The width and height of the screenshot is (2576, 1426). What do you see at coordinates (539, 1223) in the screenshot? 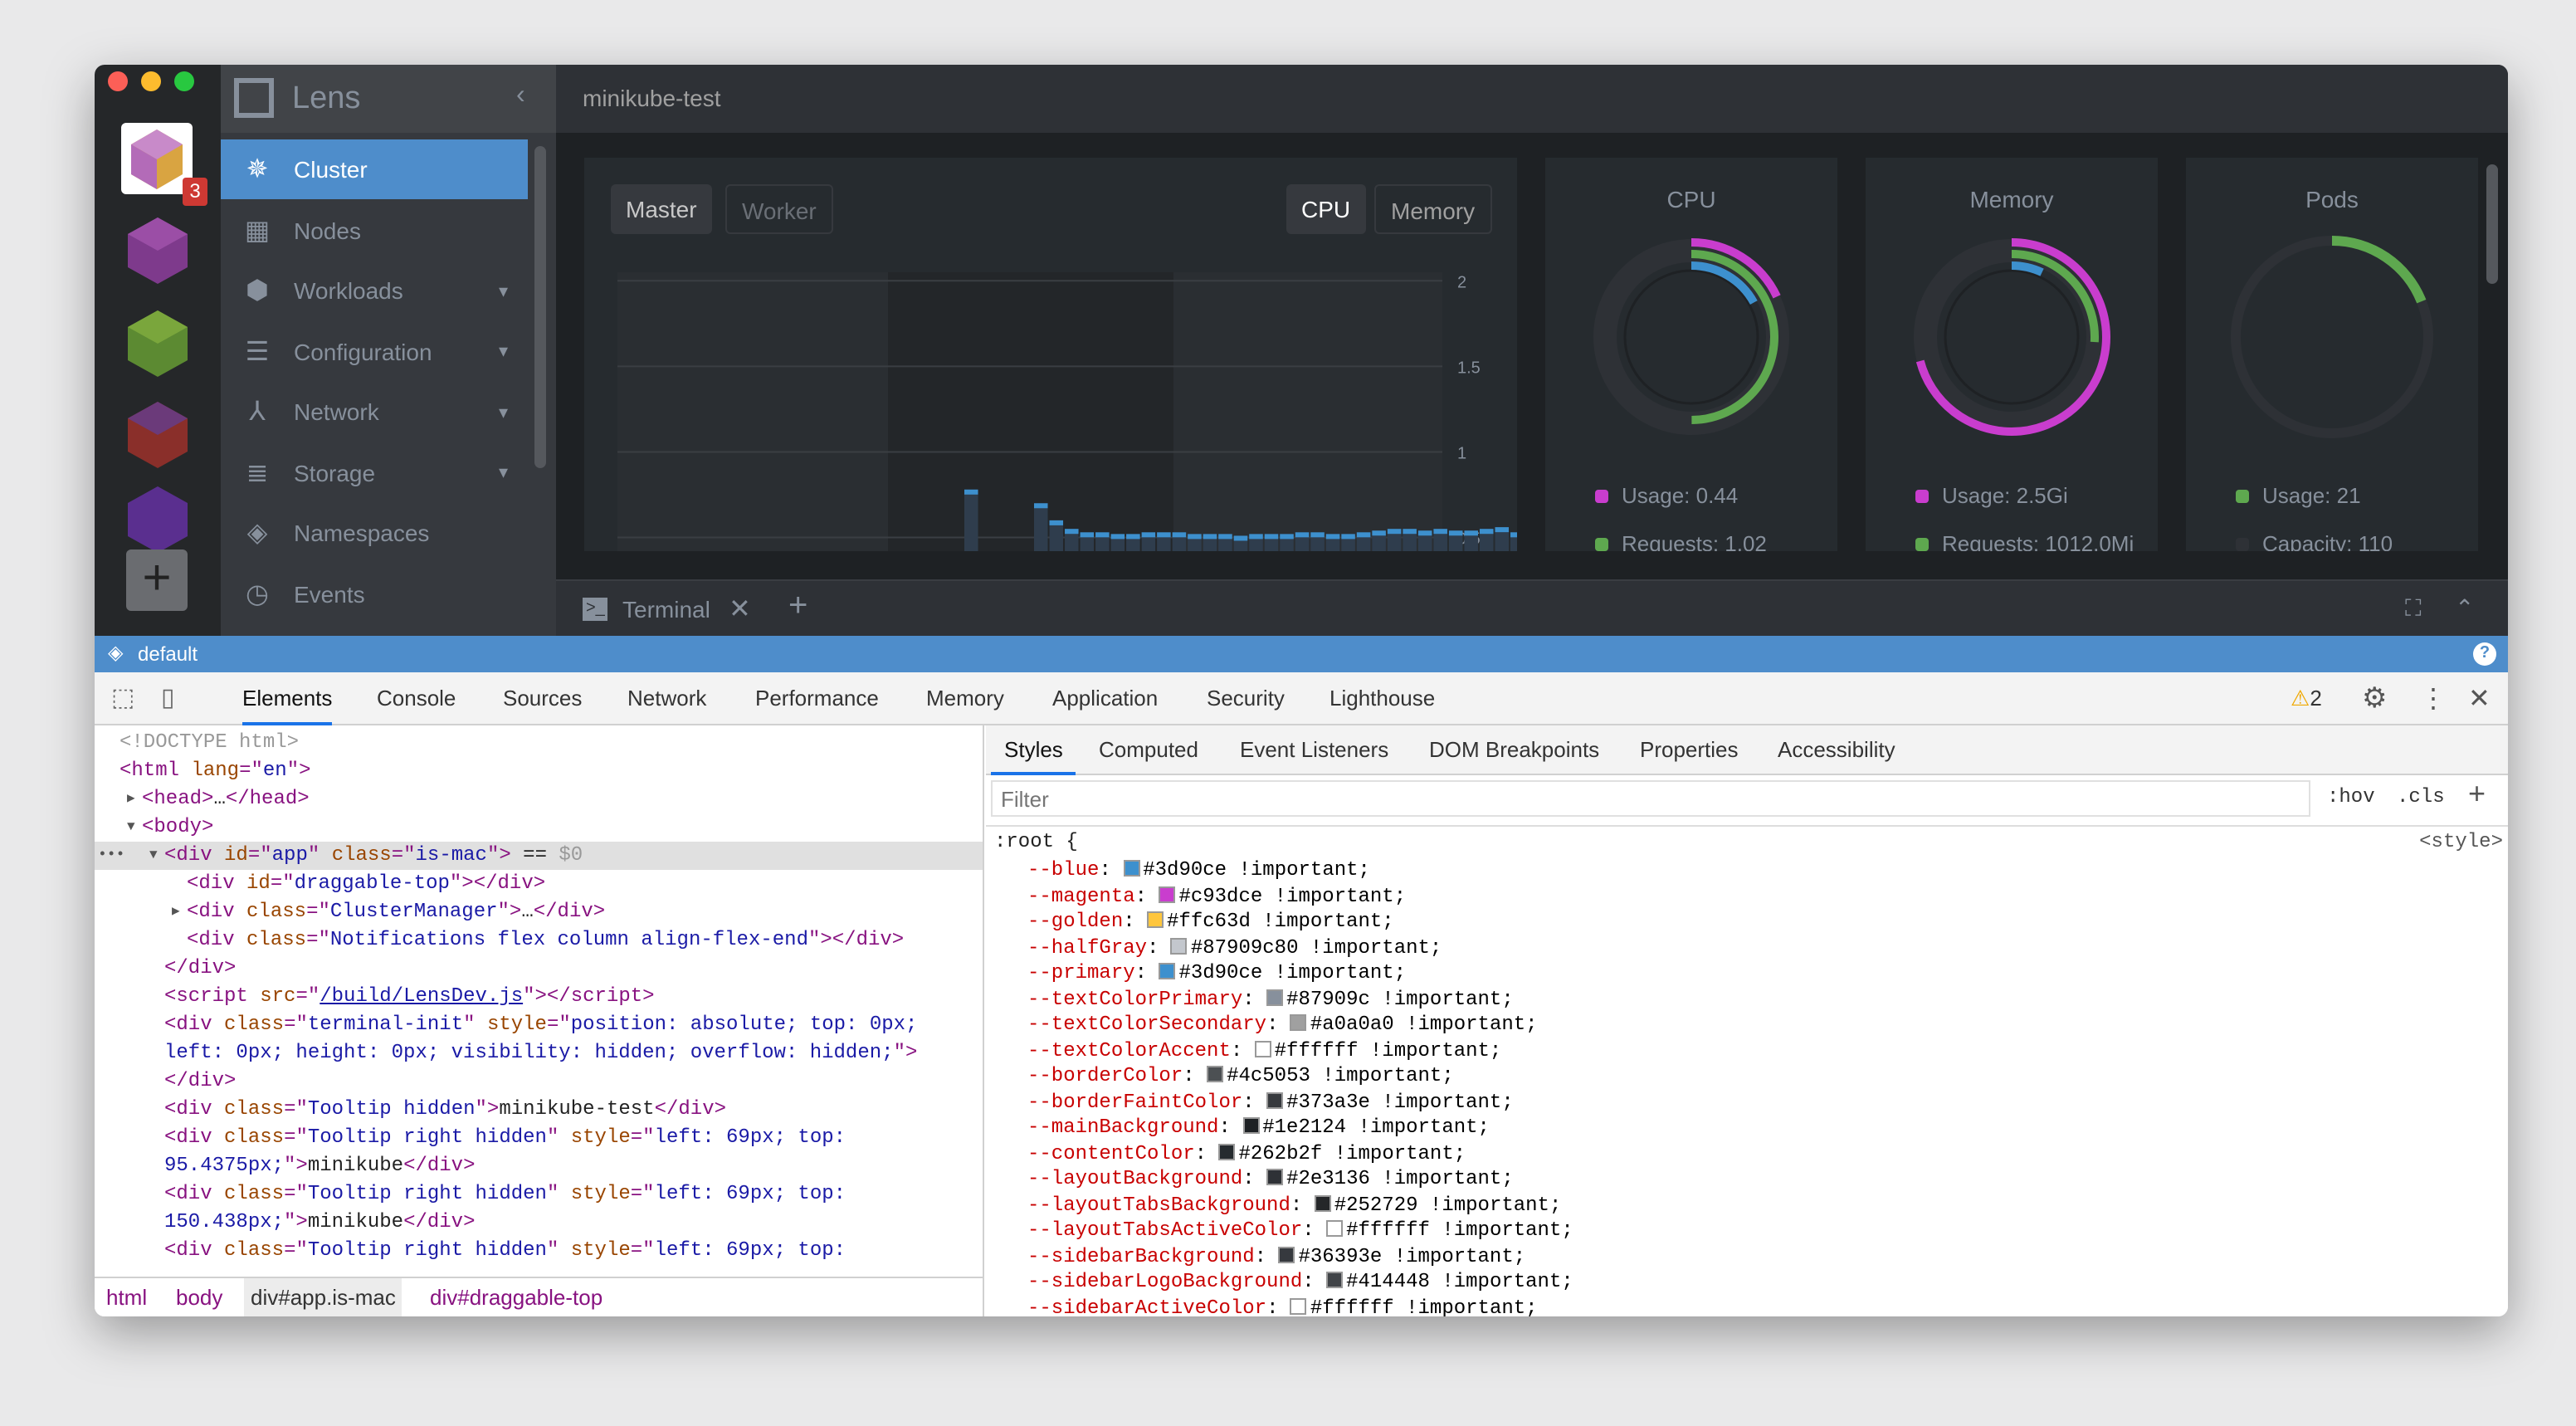
I see `dom-node-line: 150.438px;">minikube</div>` at bounding box center [539, 1223].